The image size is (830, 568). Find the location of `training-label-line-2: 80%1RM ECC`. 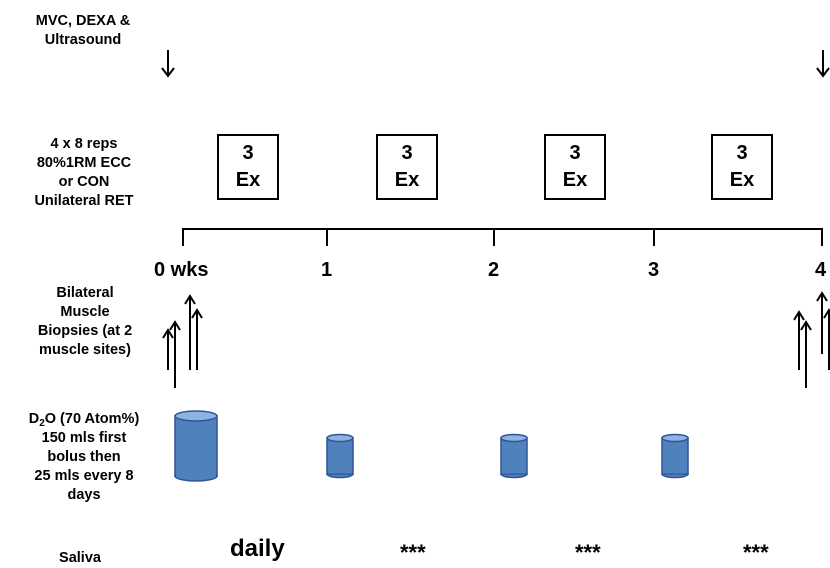

training-label-line-2: 80%1RM ECC is located at coordinates (84, 163).